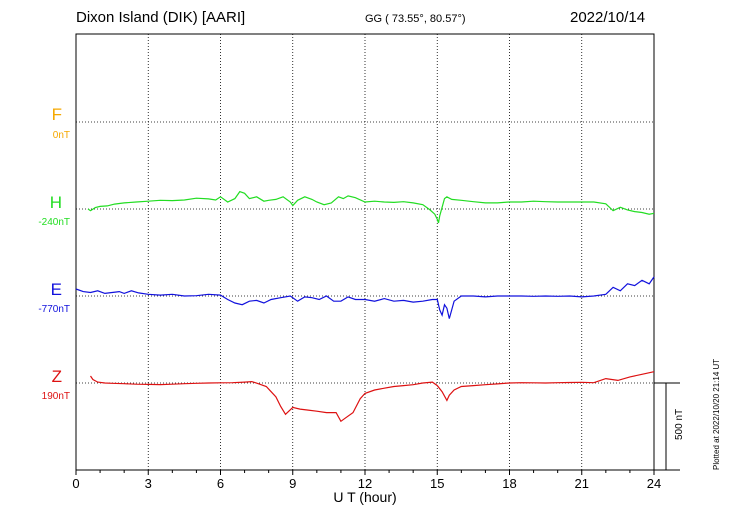  What do you see at coordinates (608, 17) in the screenshot?
I see `plot-date: 2022/10/14` at bounding box center [608, 17].